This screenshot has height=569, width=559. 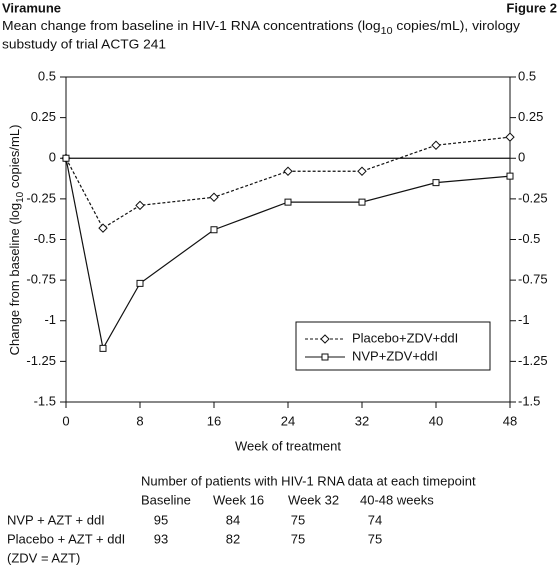 What do you see at coordinates (45, 238) in the screenshot?
I see `y-tick-label: -0.5` at bounding box center [45, 238].